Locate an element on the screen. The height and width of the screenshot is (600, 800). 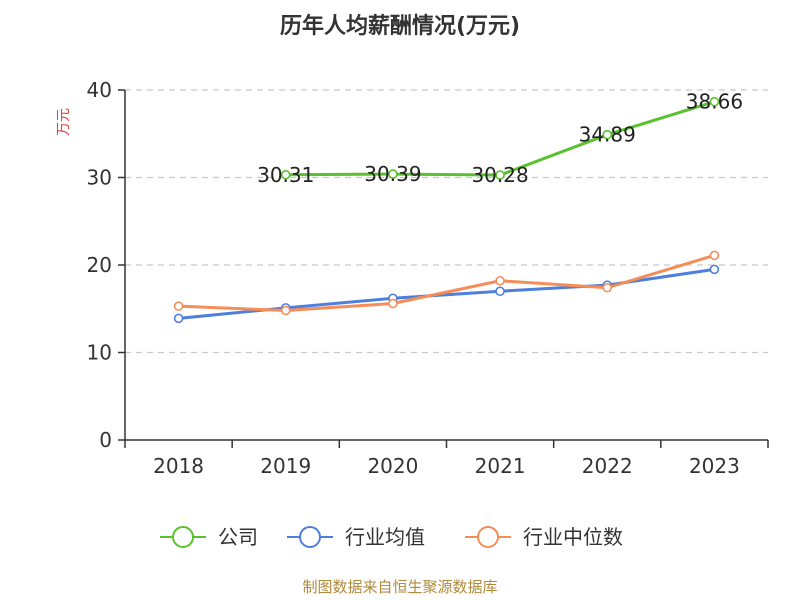
data-labels: 30.31 30.39 30.28 34.89 38.66 is located at coordinates (500, 138).